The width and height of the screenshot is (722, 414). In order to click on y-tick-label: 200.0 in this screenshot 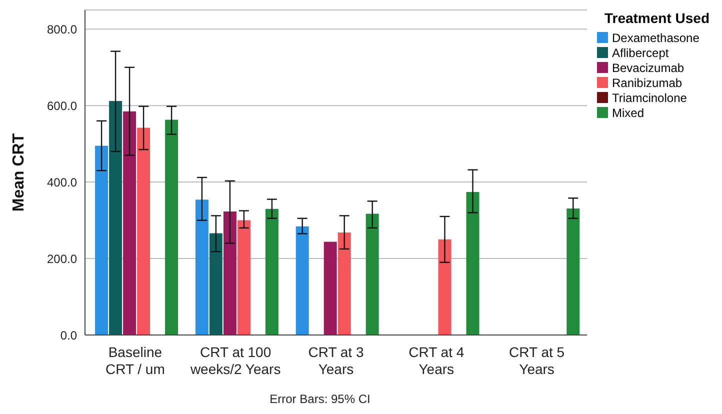, I will do `click(62, 259)`.